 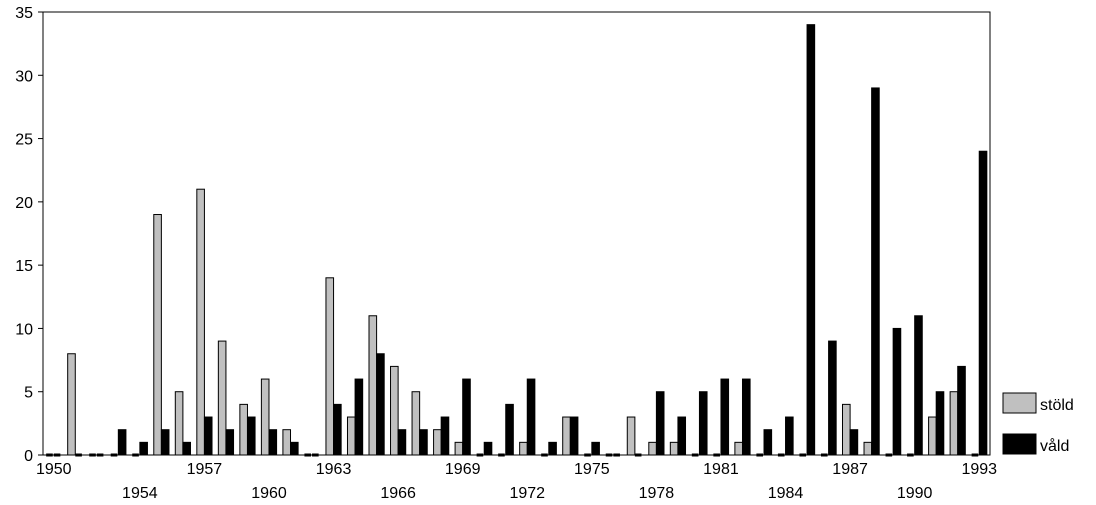 I want to click on y-axis: 0 5 10 15 20 25 30 35, so click(x=29, y=235).